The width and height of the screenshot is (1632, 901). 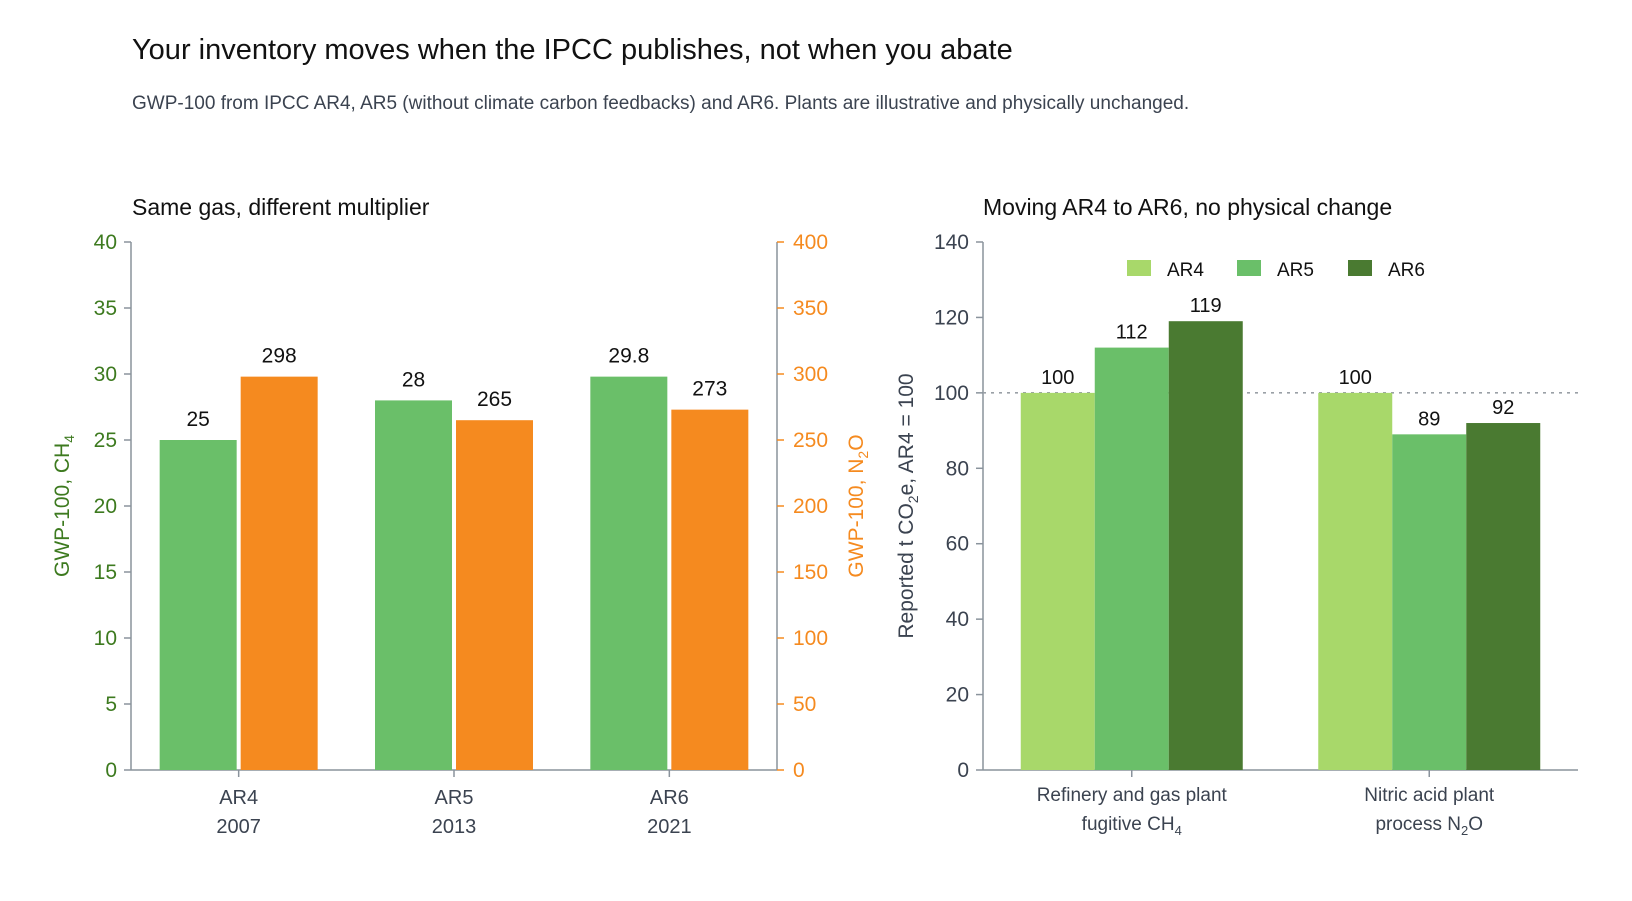 What do you see at coordinates (1185, 270) in the screenshot?
I see `legend-label-ar4: AR4` at bounding box center [1185, 270].